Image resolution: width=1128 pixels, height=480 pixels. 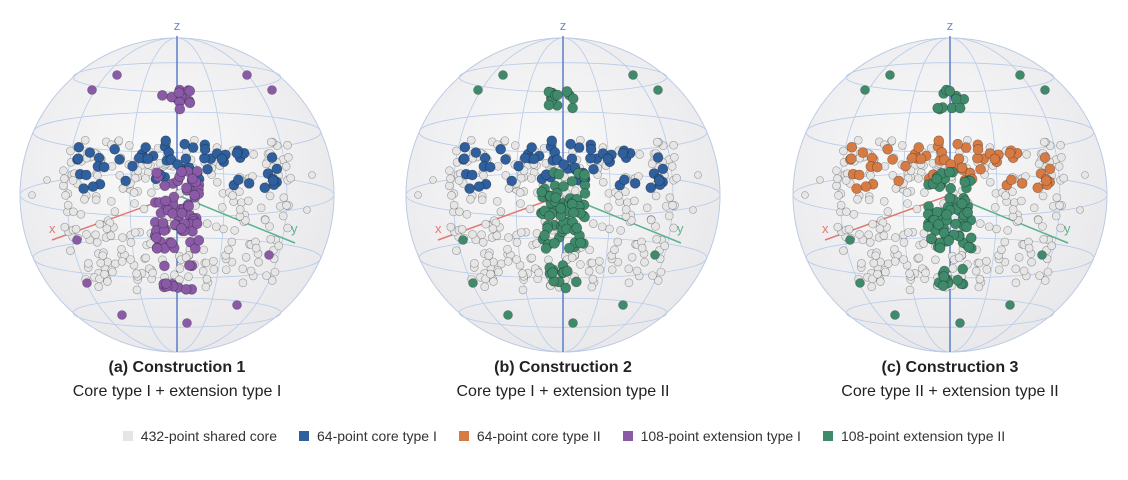 What do you see at coordinates (52, 228) in the screenshot?
I see `x-label: x` at bounding box center [52, 228].